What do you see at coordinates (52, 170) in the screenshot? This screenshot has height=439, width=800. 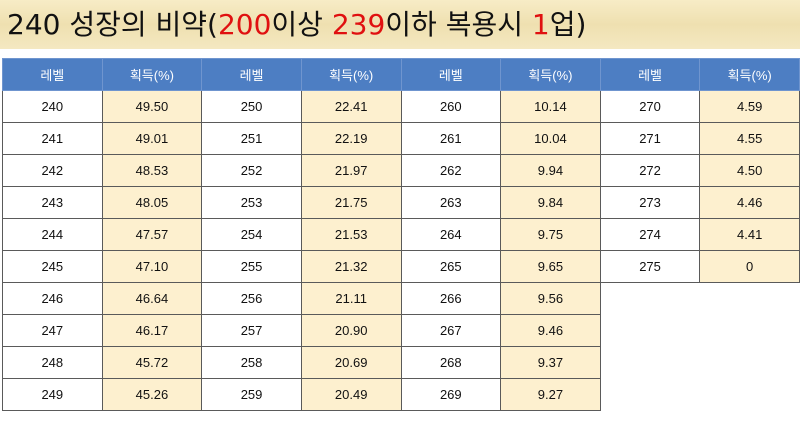 I see `level-cell: 242` at bounding box center [52, 170].